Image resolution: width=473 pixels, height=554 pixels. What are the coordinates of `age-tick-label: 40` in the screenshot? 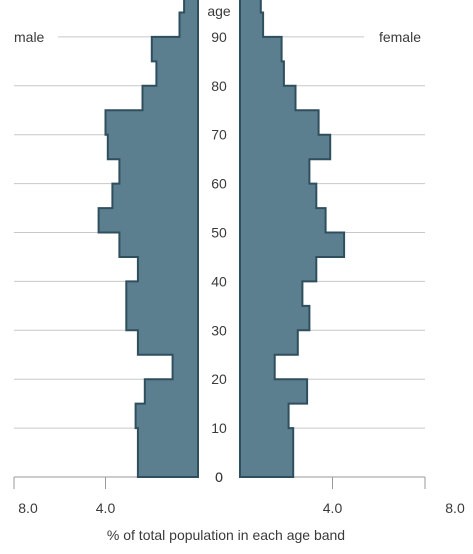 It's located at (219, 281).